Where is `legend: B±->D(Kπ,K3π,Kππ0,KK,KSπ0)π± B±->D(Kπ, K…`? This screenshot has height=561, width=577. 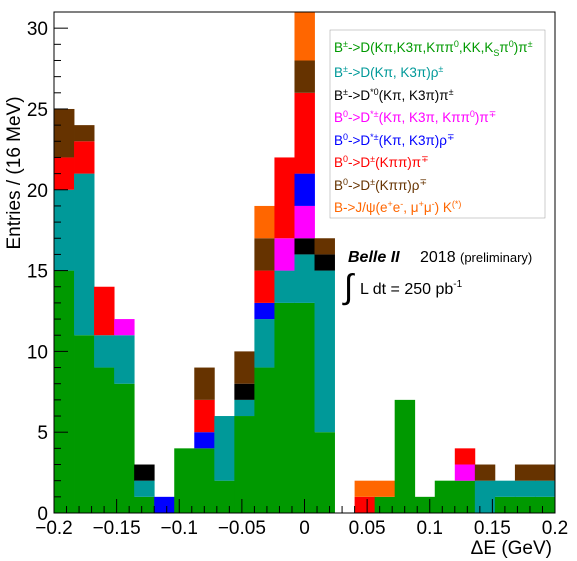
legend: B±->D(Kπ,K3π,Kππ0,KK,KSπ0)π± B±->D(Kπ, K… is located at coordinates (437, 124).